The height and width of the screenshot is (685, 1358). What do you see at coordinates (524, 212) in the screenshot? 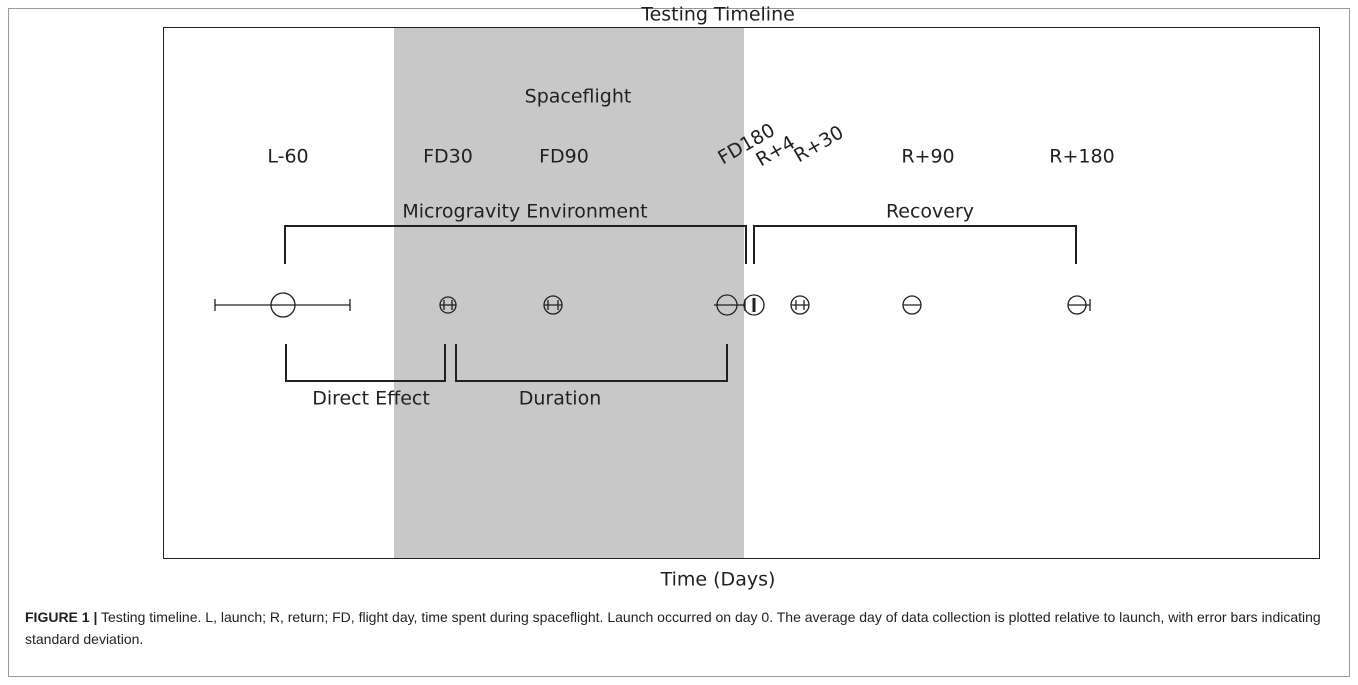
I see `bracket-label: Microgravity Environment` at bounding box center [524, 212].